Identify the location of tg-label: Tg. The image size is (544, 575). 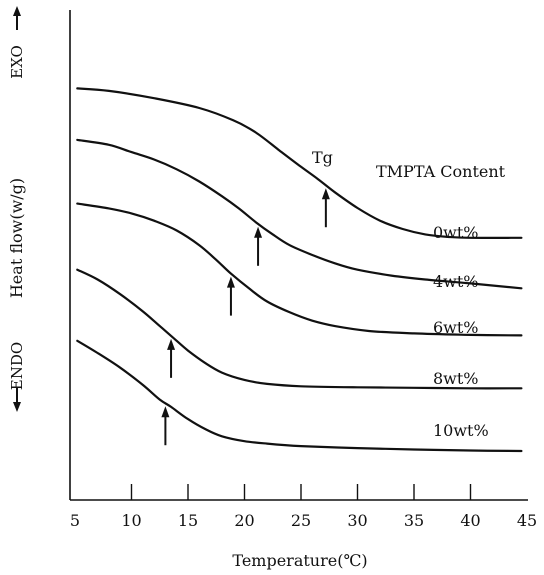
(322, 157).